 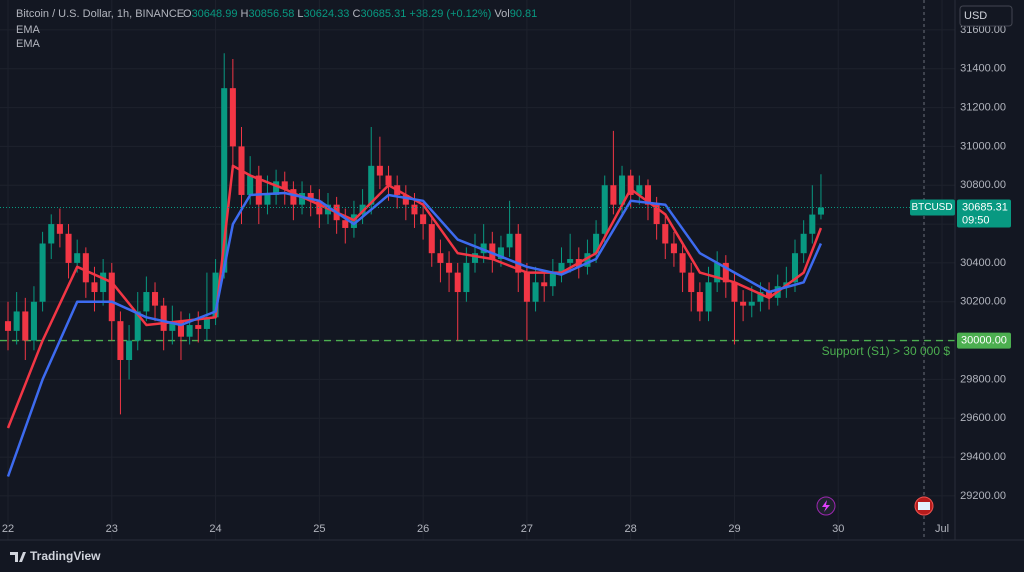 What do you see at coordinates (942, 529) in the screenshot?
I see `x-tick-label: Jul` at bounding box center [942, 529].